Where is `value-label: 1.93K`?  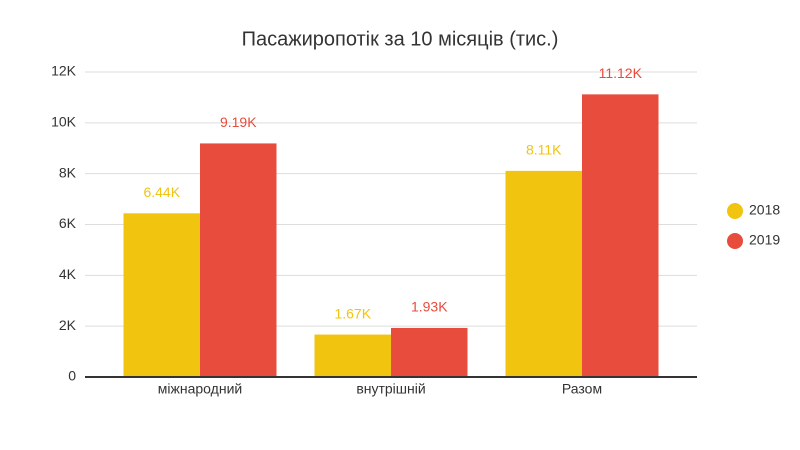 value-label: 1.93K is located at coordinates (429, 307).